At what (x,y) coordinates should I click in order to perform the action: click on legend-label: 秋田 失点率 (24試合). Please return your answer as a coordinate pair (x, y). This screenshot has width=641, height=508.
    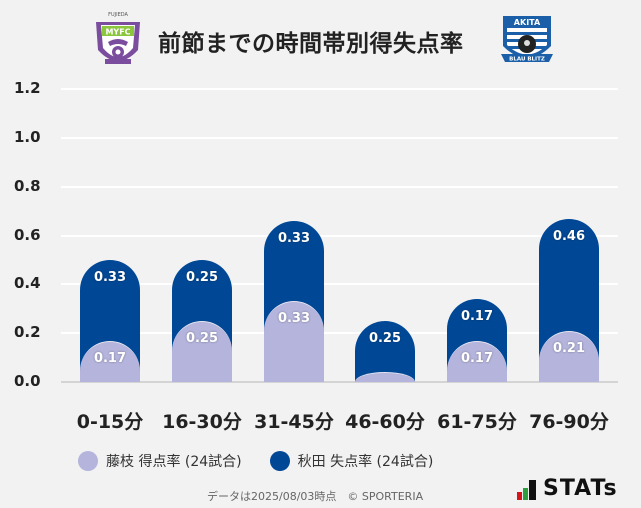
    Looking at the image, I should click on (365, 462).